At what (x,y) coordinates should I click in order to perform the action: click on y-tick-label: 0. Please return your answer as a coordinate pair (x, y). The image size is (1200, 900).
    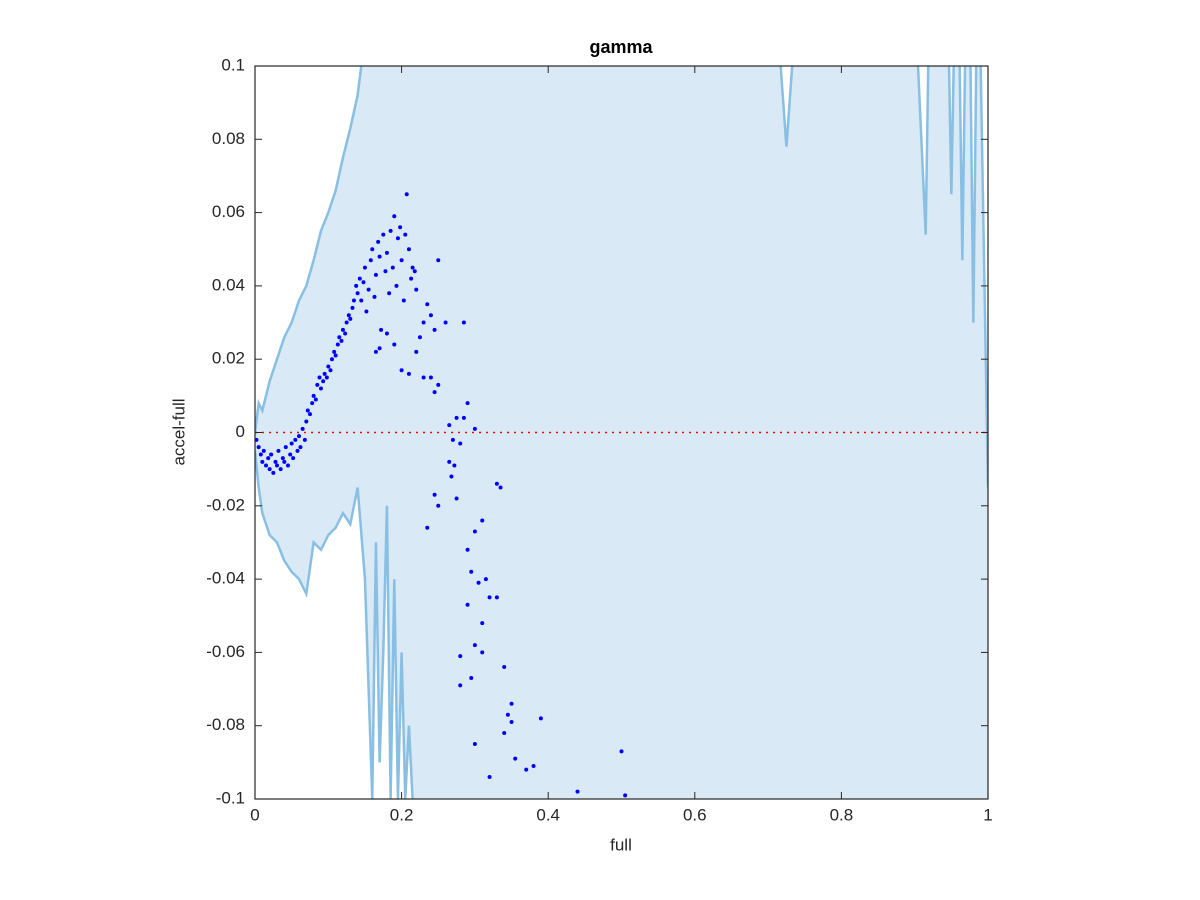
    Looking at the image, I should click on (240, 431).